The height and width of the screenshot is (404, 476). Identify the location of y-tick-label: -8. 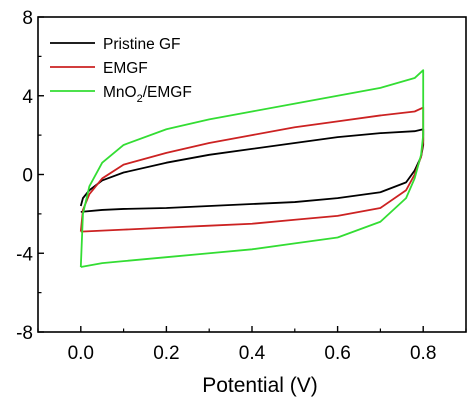
(24, 333).